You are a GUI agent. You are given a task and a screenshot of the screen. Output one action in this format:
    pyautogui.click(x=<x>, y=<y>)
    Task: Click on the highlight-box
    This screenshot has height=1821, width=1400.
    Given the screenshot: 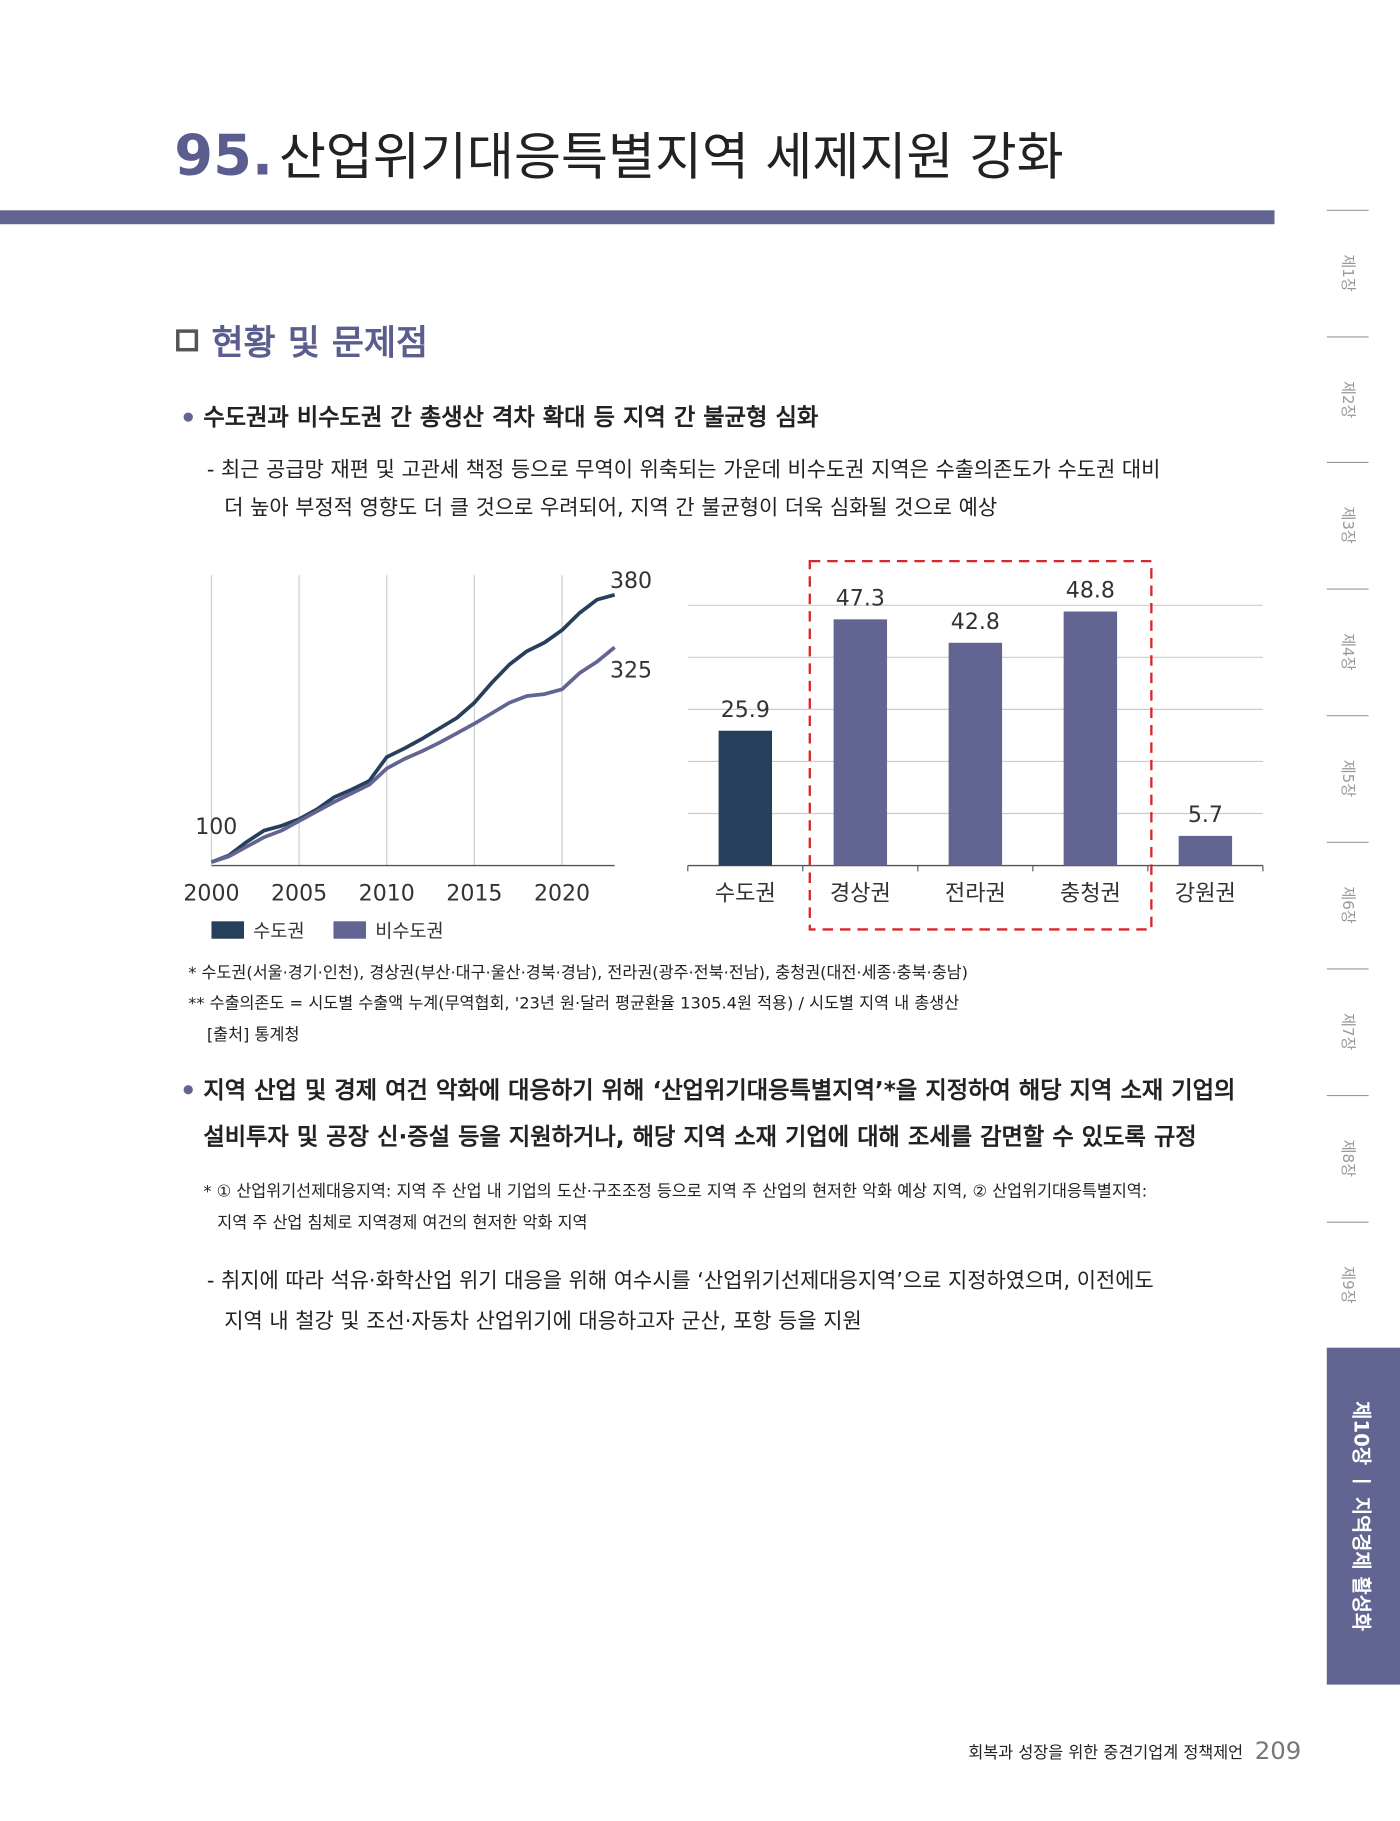 What is the action you would take?
    pyautogui.click(x=980, y=745)
    